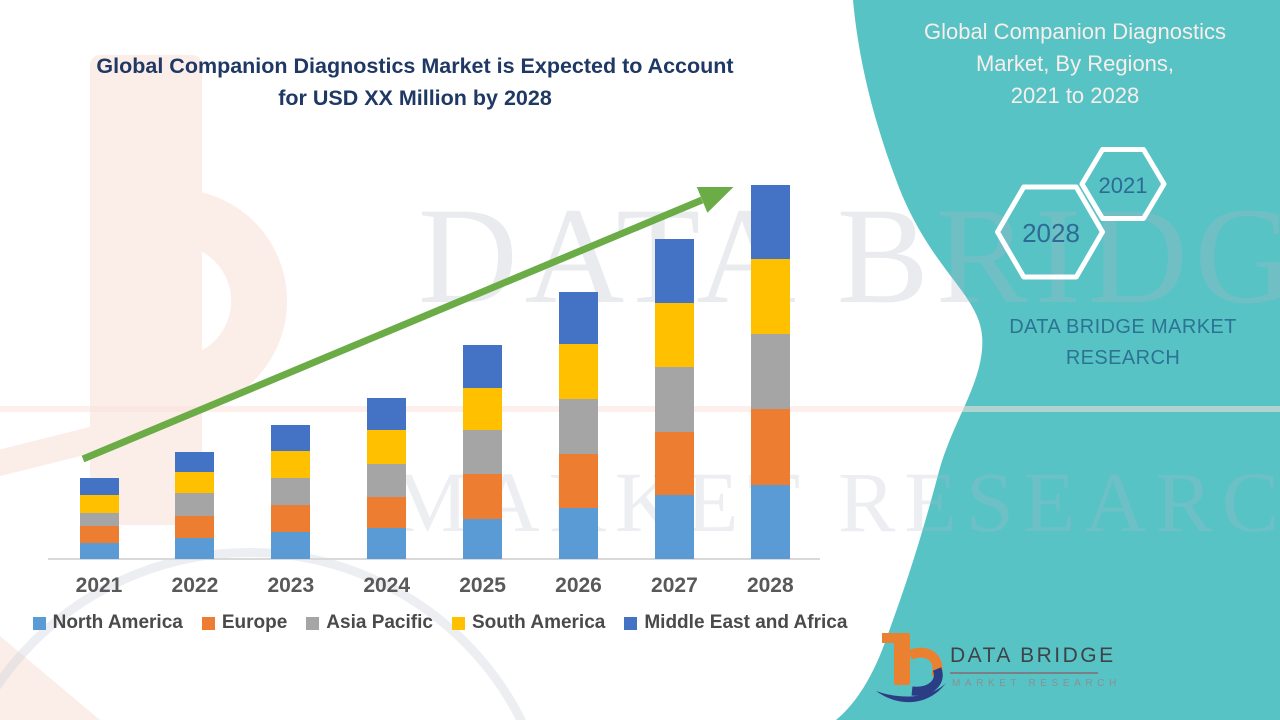  What do you see at coordinates (291, 518) in the screenshot?
I see `bar-segment-2023-europe` at bounding box center [291, 518].